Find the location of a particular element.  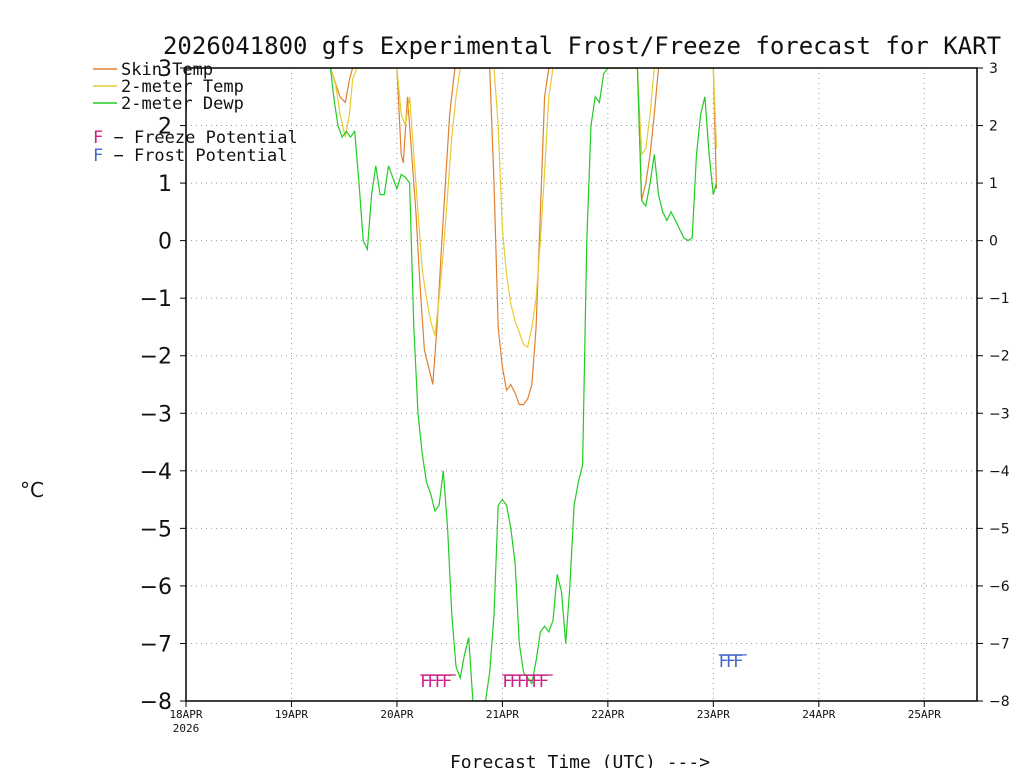

x-tick-label: 22APR is located at coordinates (607, 714).